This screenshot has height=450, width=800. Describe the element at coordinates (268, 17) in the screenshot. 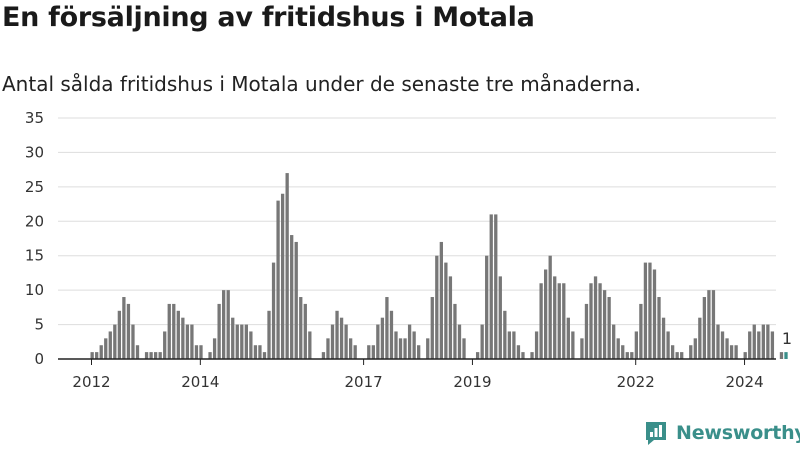

I see `chart-title: En försäljning av fritidshus i Motala` at that location.